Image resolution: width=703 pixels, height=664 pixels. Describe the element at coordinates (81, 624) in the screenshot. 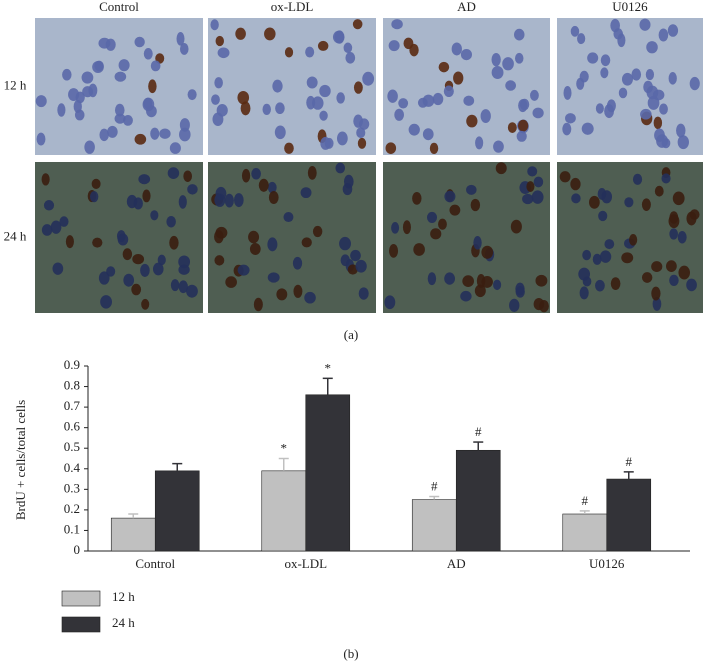

I see `legend-swatch` at that location.